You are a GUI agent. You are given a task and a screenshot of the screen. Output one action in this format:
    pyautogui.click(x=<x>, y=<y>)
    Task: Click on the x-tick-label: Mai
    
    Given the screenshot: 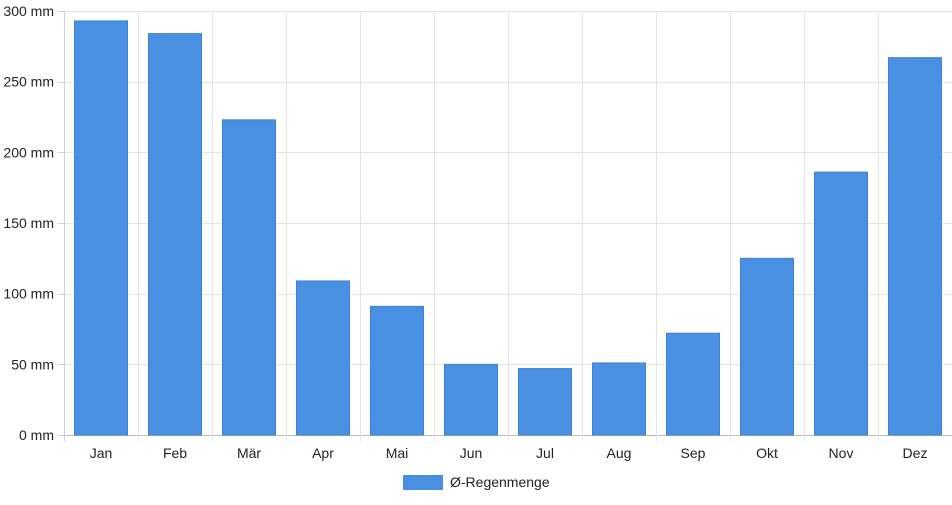 What is the action you would take?
    pyautogui.click(x=397, y=453)
    